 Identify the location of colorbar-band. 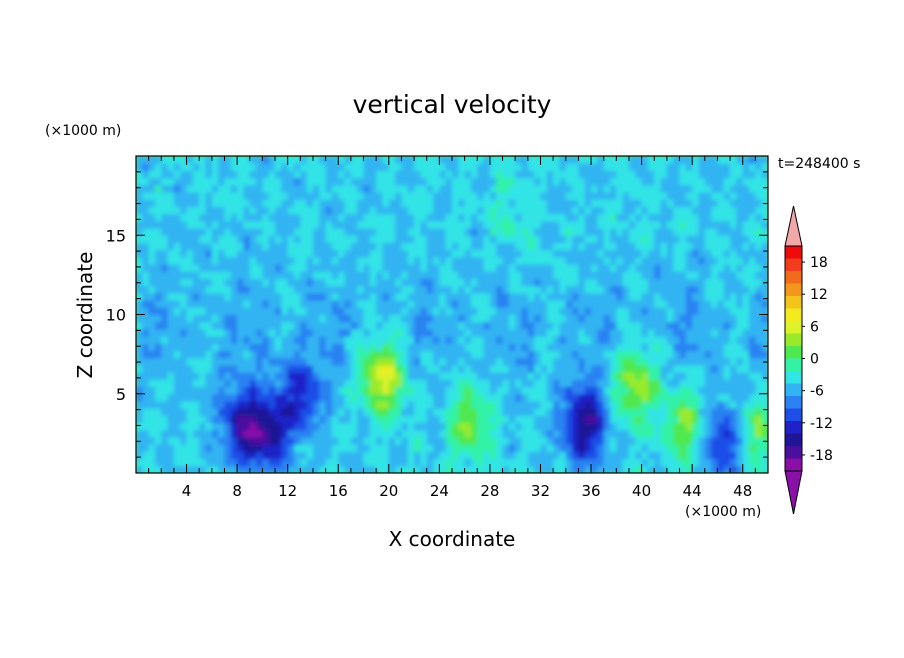
(793, 290).